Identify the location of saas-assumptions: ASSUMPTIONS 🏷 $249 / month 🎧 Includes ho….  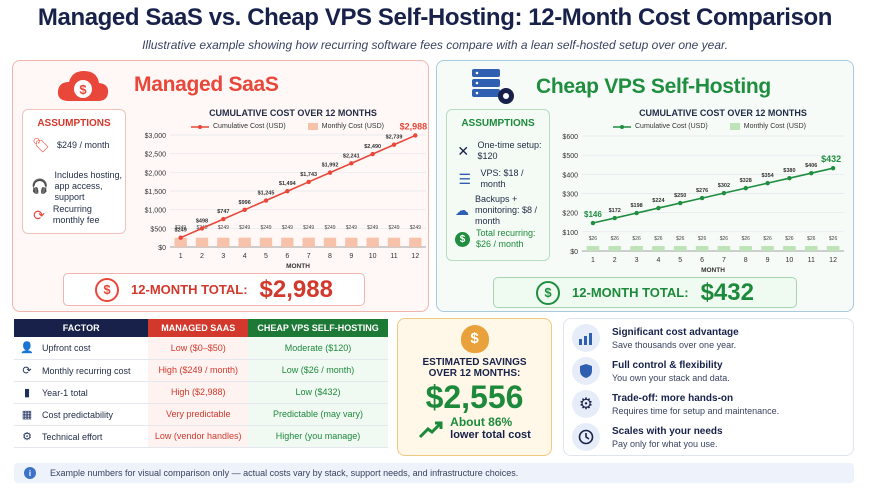
(74, 171).